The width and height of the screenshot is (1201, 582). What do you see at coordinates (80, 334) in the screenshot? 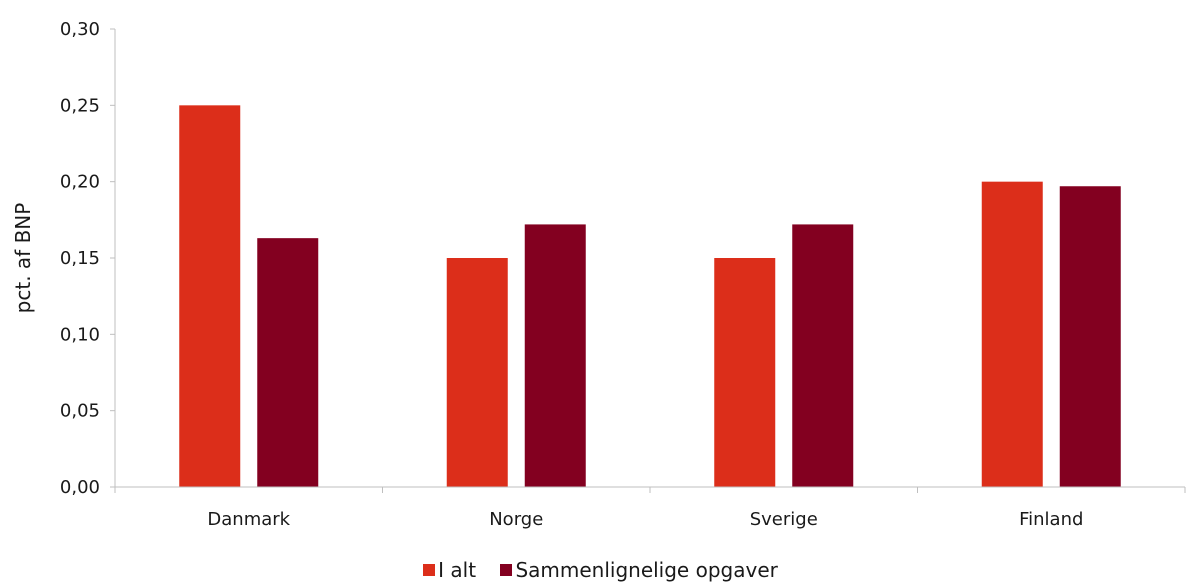
I see `y-tick-label: 0,10` at bounding box center [80, 334].